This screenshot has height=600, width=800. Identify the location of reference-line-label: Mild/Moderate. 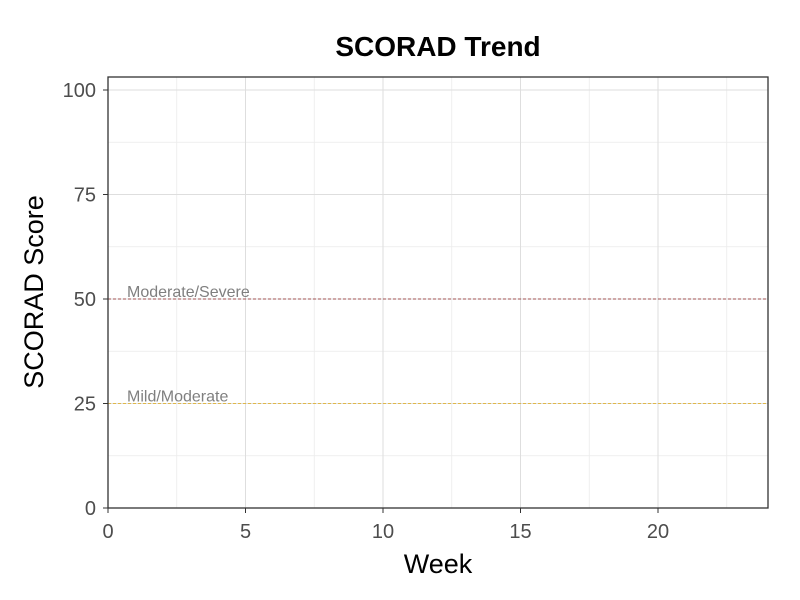
(177, 397).